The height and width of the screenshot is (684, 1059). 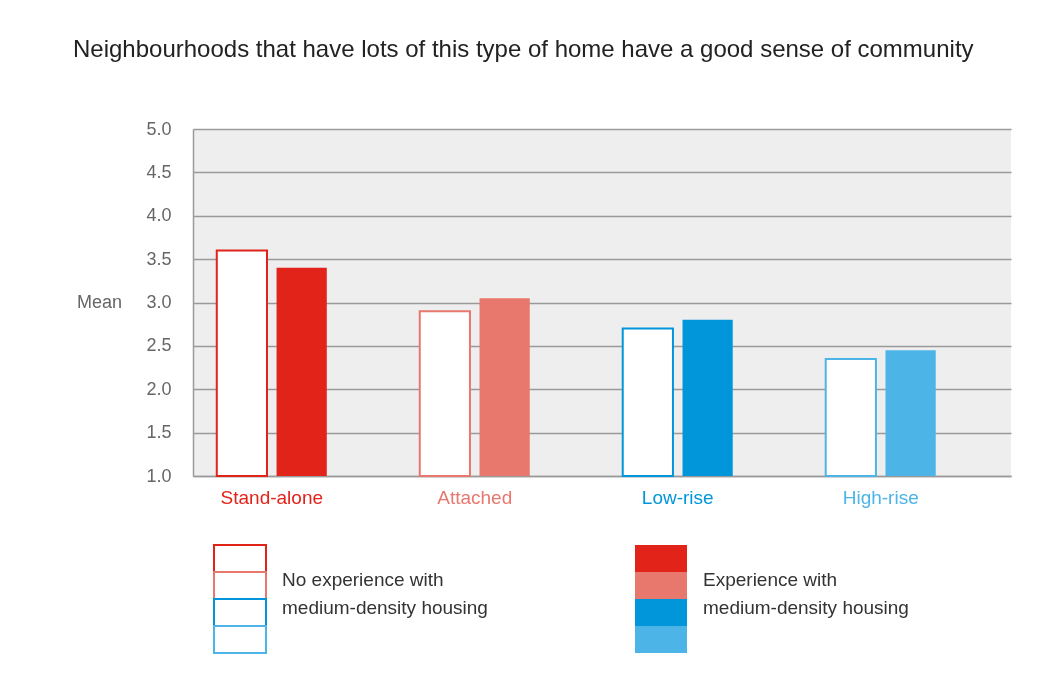 What do you see at coordinates (475, 497) in the screenshot?
I see `x-tick-label: Attached` at bounding box center [475, 497].